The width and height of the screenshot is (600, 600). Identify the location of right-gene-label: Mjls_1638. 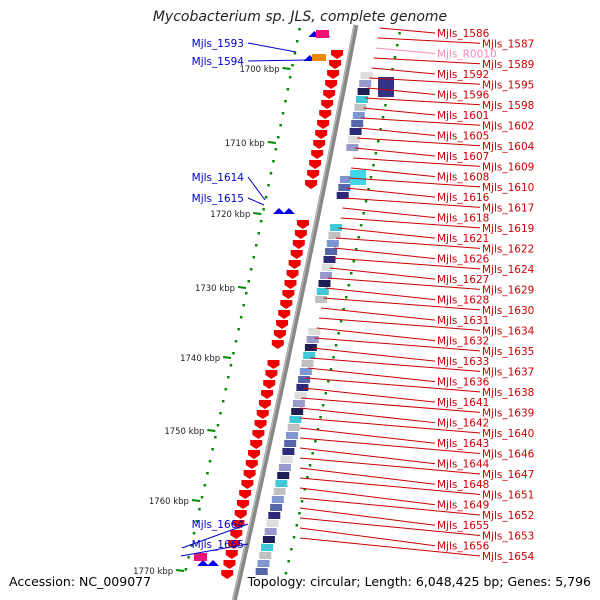
(508, 393).